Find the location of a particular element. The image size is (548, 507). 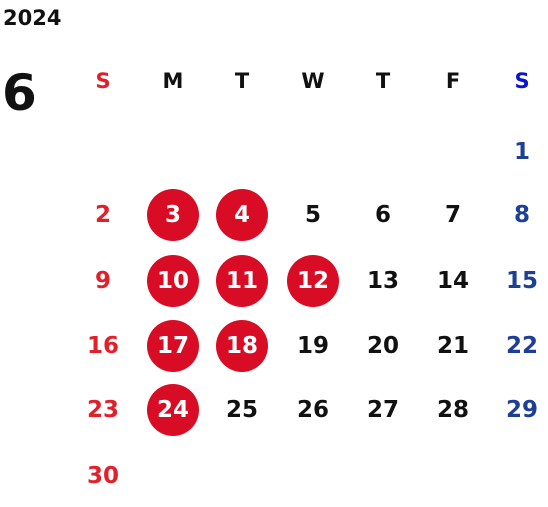

day-number: 5 is located at coordinates (313, 215).